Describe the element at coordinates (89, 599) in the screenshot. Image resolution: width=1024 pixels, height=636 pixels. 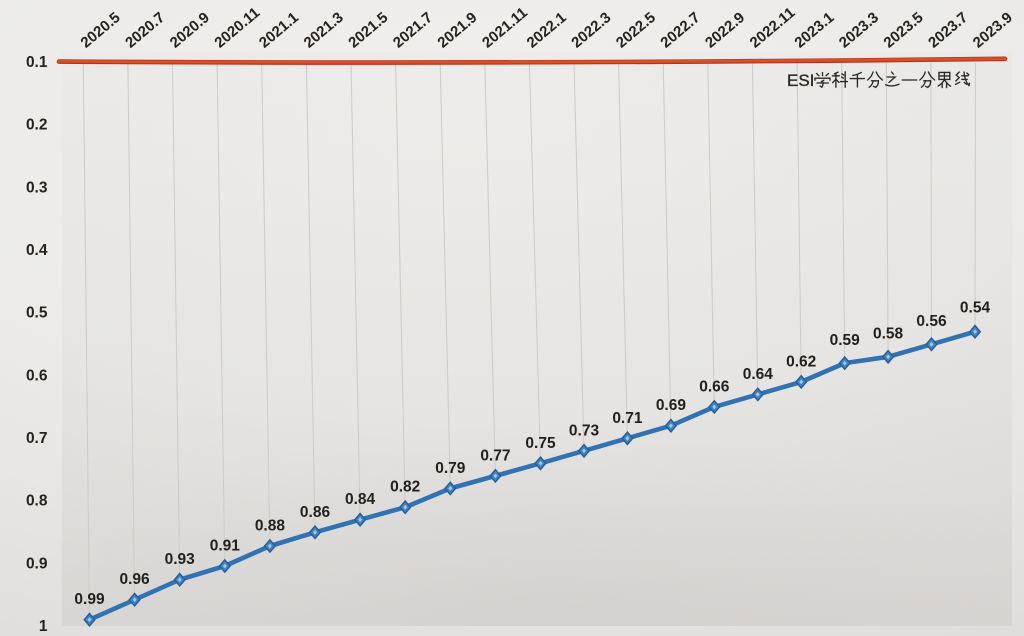
I see `svg-text: 0.99` at that location.